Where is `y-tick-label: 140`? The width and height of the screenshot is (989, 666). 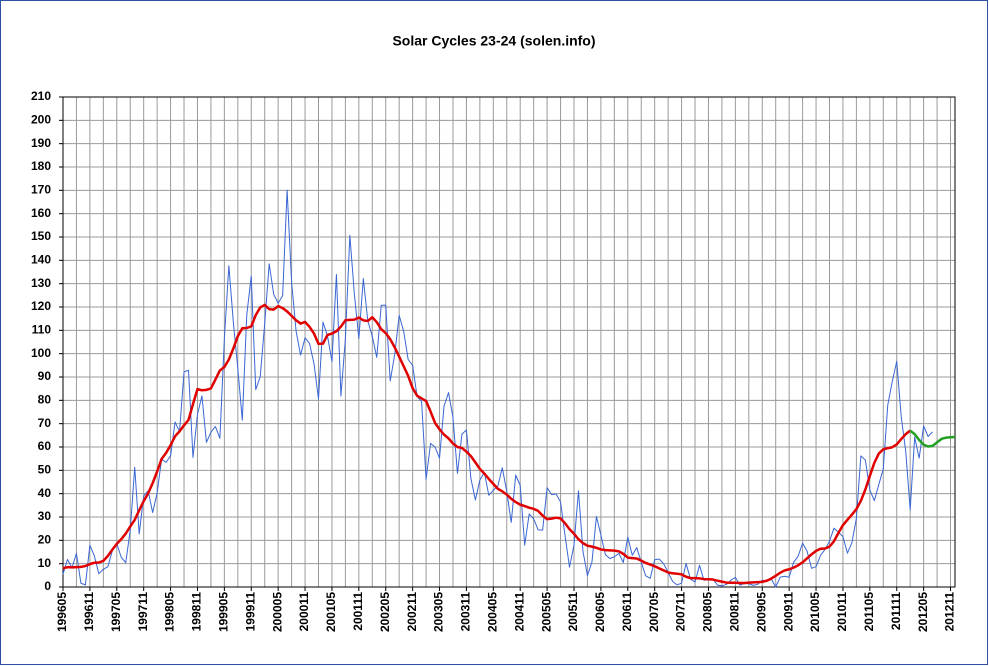 y-tick-label: 140 is located at coordinates (41, 260).